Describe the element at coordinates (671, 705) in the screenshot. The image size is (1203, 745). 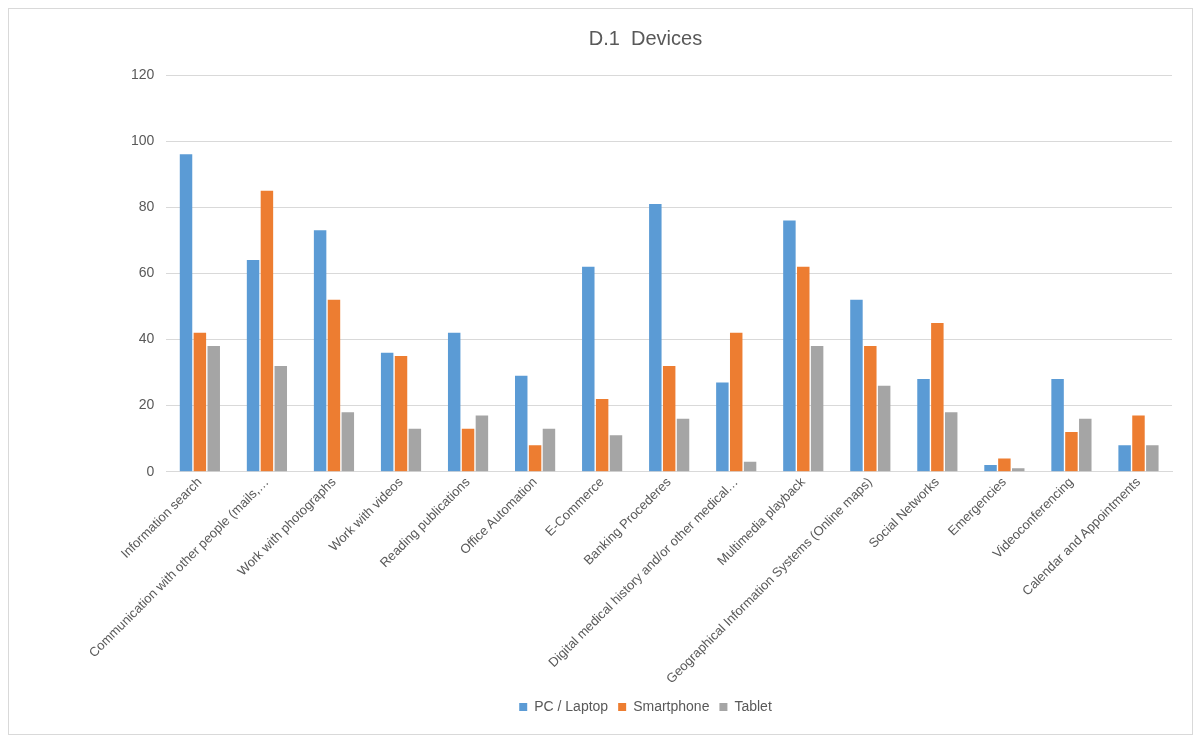
I see `legend-label: Smartphone` at that location.